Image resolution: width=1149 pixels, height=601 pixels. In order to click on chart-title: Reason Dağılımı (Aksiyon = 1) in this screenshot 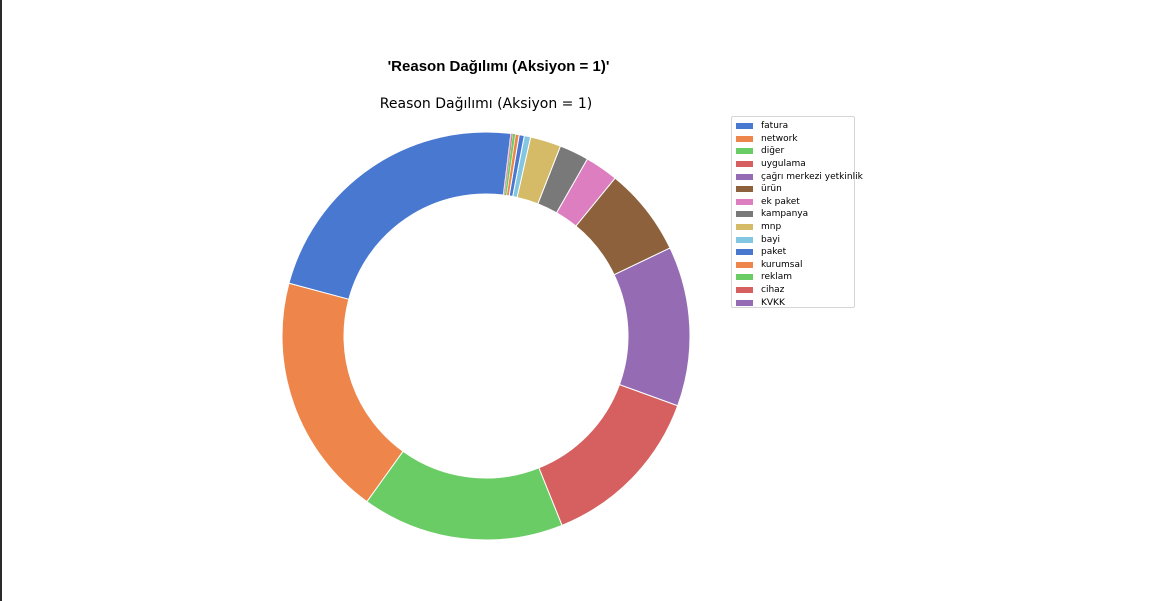, I will do `click(486, 104)`.